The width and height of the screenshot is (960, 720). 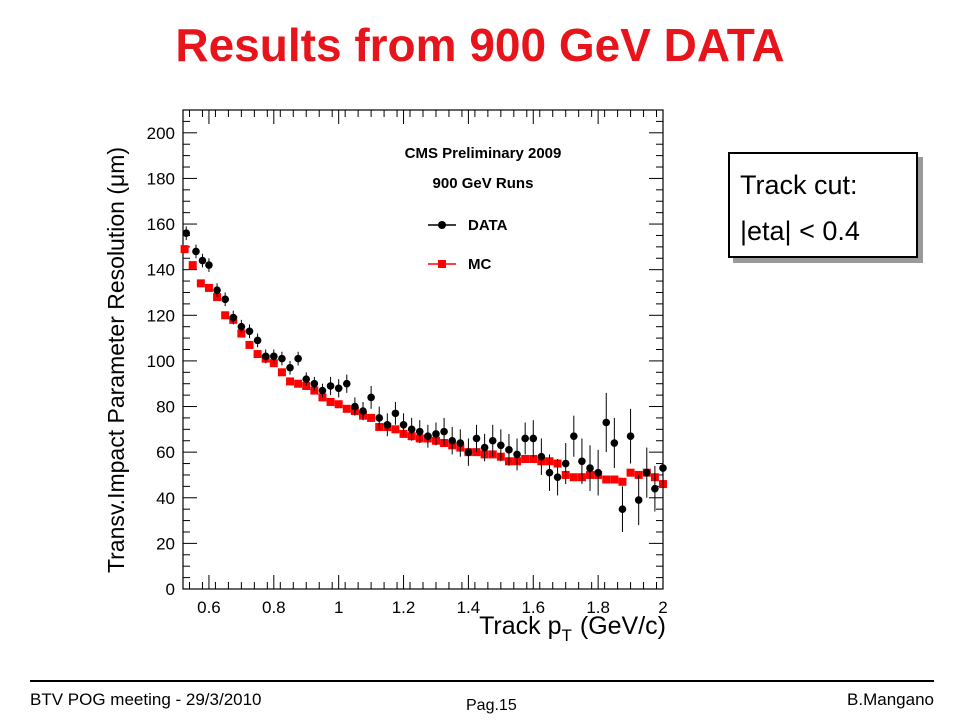 I want to click on x-axis-label: Track pT (GeV/c), so click(x=572, y=628).